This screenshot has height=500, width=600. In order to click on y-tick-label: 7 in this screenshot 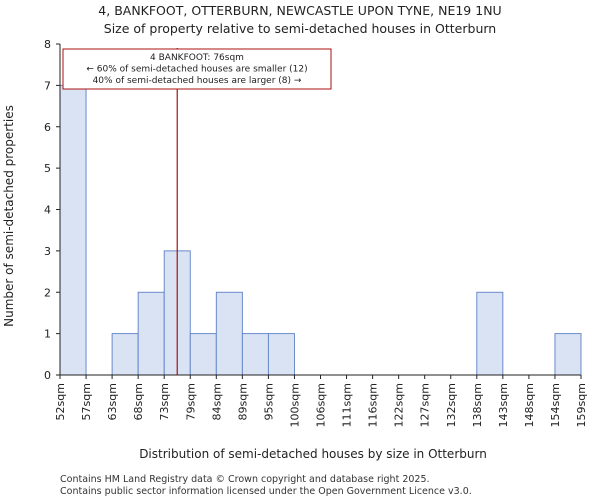, I will do `click(47, 85)`.